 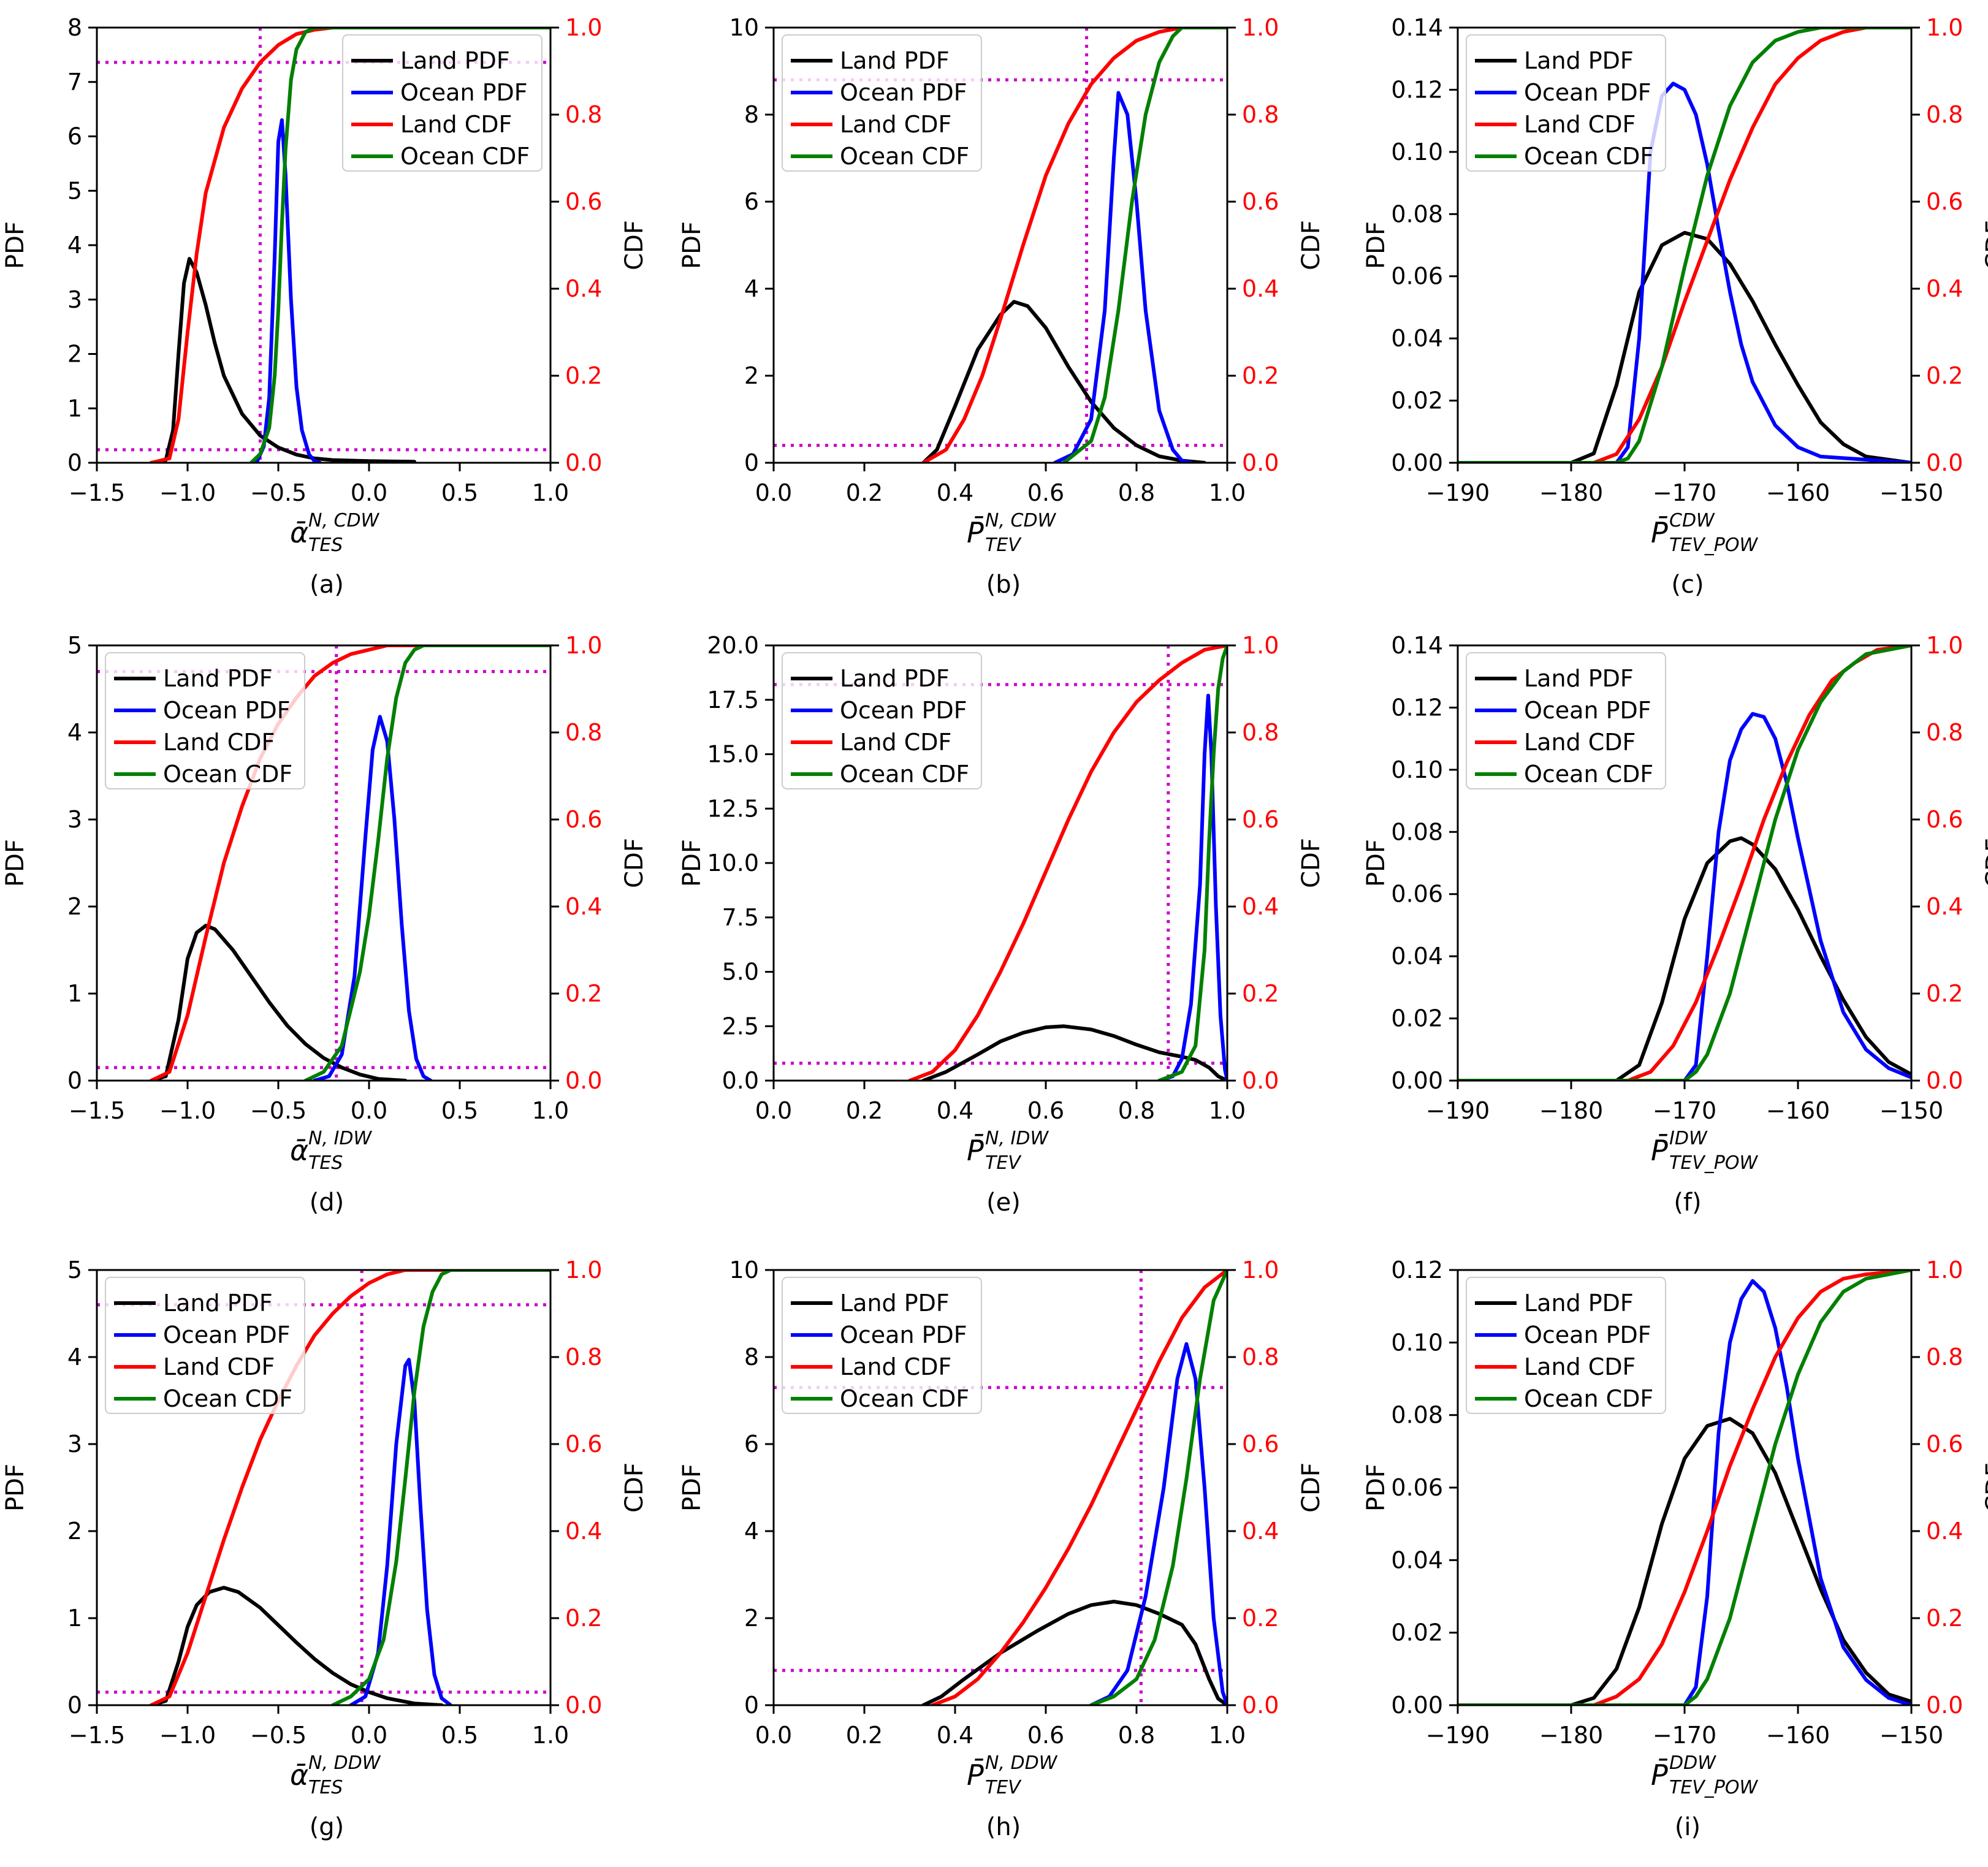 I want to click on x-label-sup: DDW, so click(x=1692, y=1763).